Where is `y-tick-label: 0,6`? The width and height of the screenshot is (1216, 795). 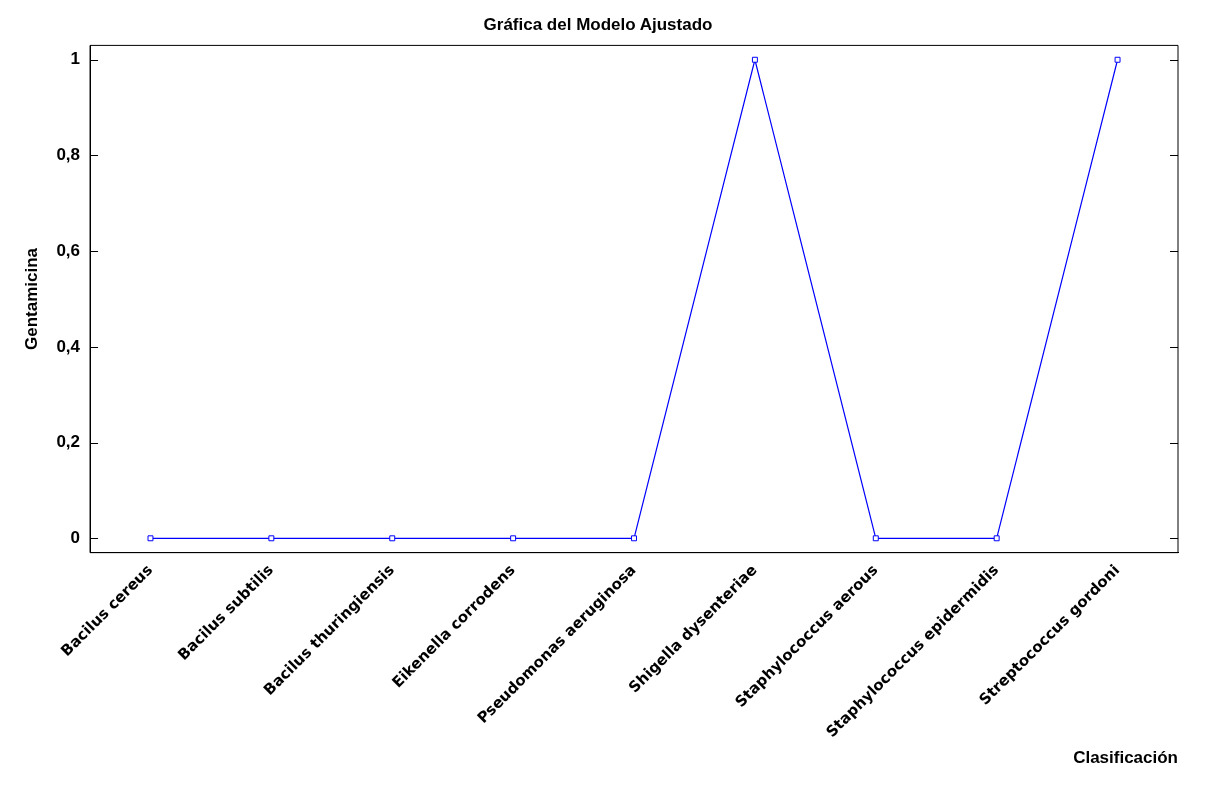
y-tick-label: 0,6 is located at coordinates (68, 250).